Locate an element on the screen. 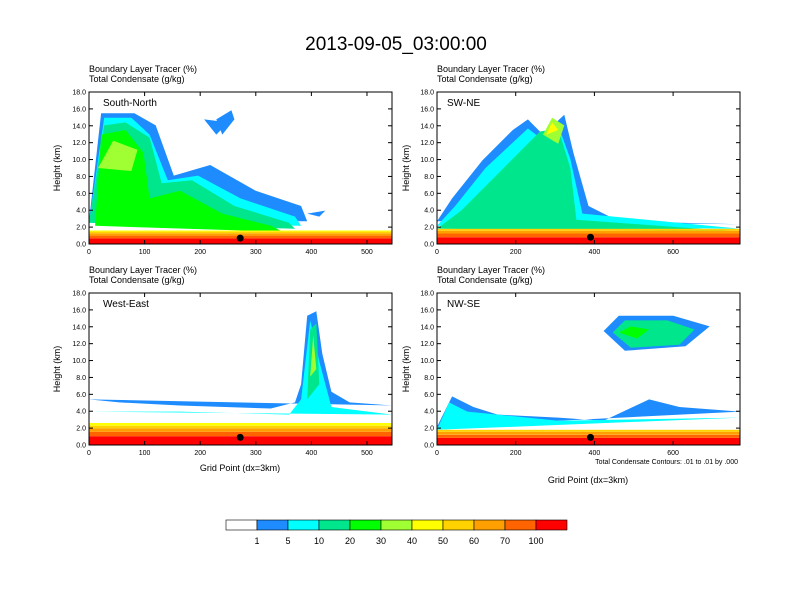 The image size is (792, 612). plot-frame is located at coordinates (240, 369).